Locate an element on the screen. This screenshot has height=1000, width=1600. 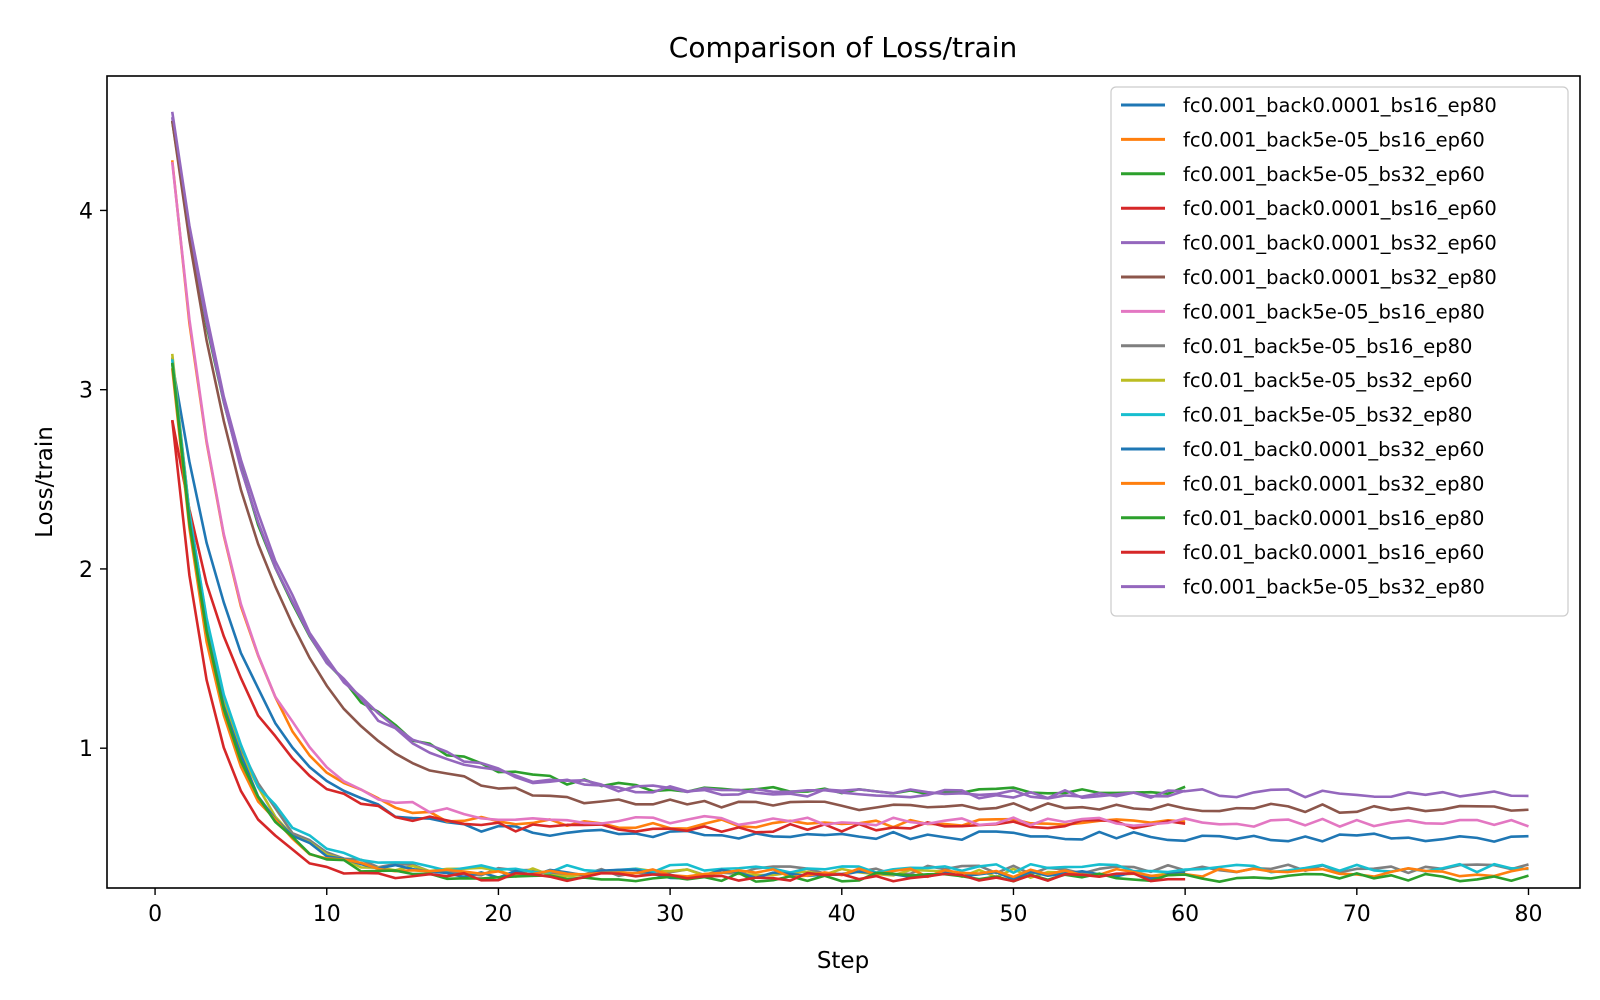
x-tick-label: 10 is located at coordinates (327, 914).